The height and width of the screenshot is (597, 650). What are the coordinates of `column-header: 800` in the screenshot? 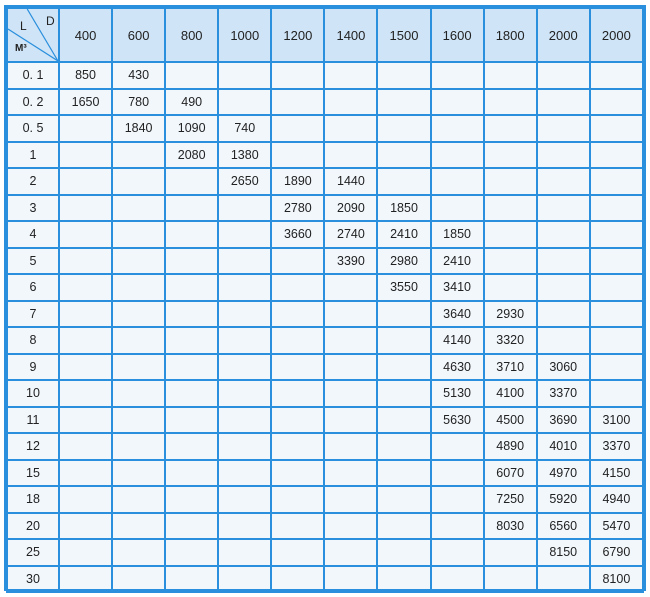 It's located at (192, 35).